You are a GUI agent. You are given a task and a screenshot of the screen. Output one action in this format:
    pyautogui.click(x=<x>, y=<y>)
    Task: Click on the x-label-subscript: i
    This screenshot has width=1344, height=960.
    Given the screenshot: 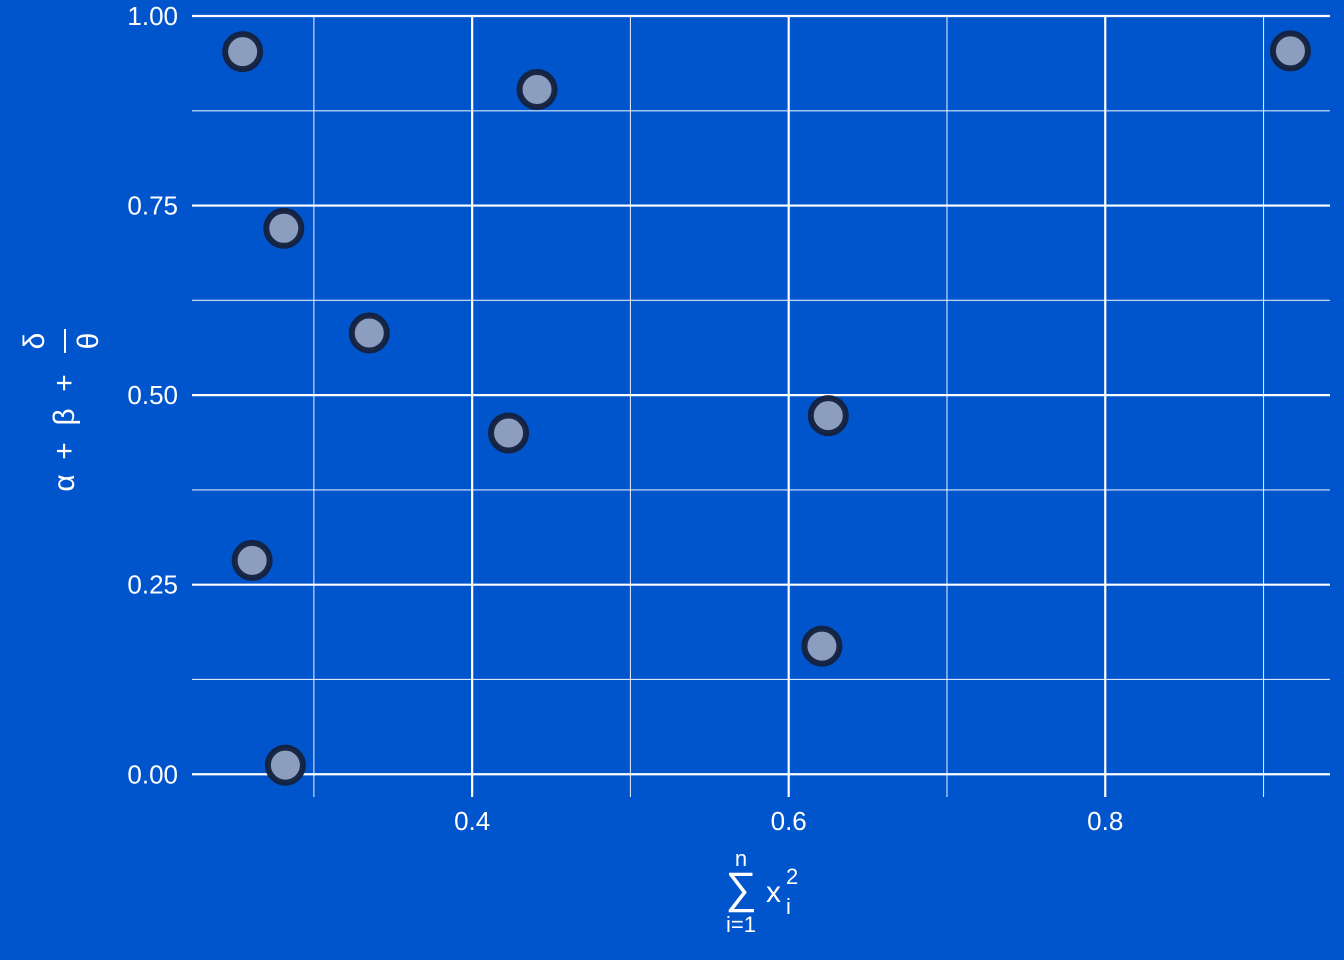 What is the action you would take?
    pyautogui.click(x=788, y=906)
    